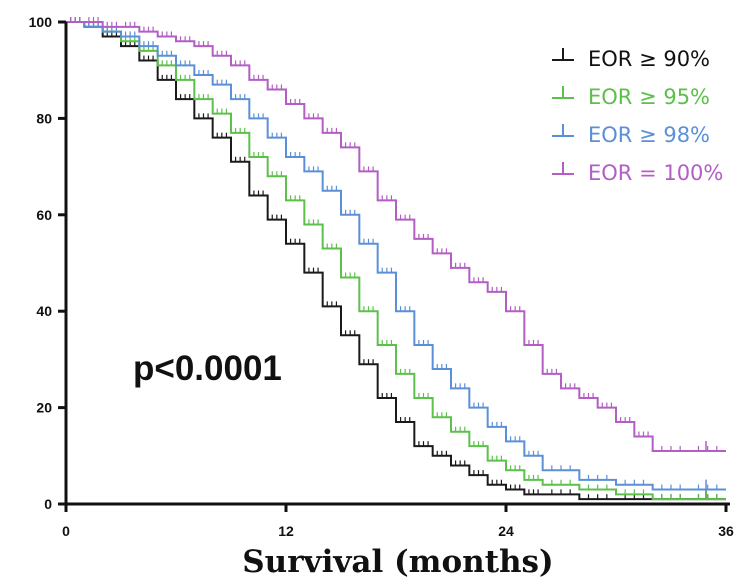  I want to click on y-tick-label: 60, so click(44, 215).